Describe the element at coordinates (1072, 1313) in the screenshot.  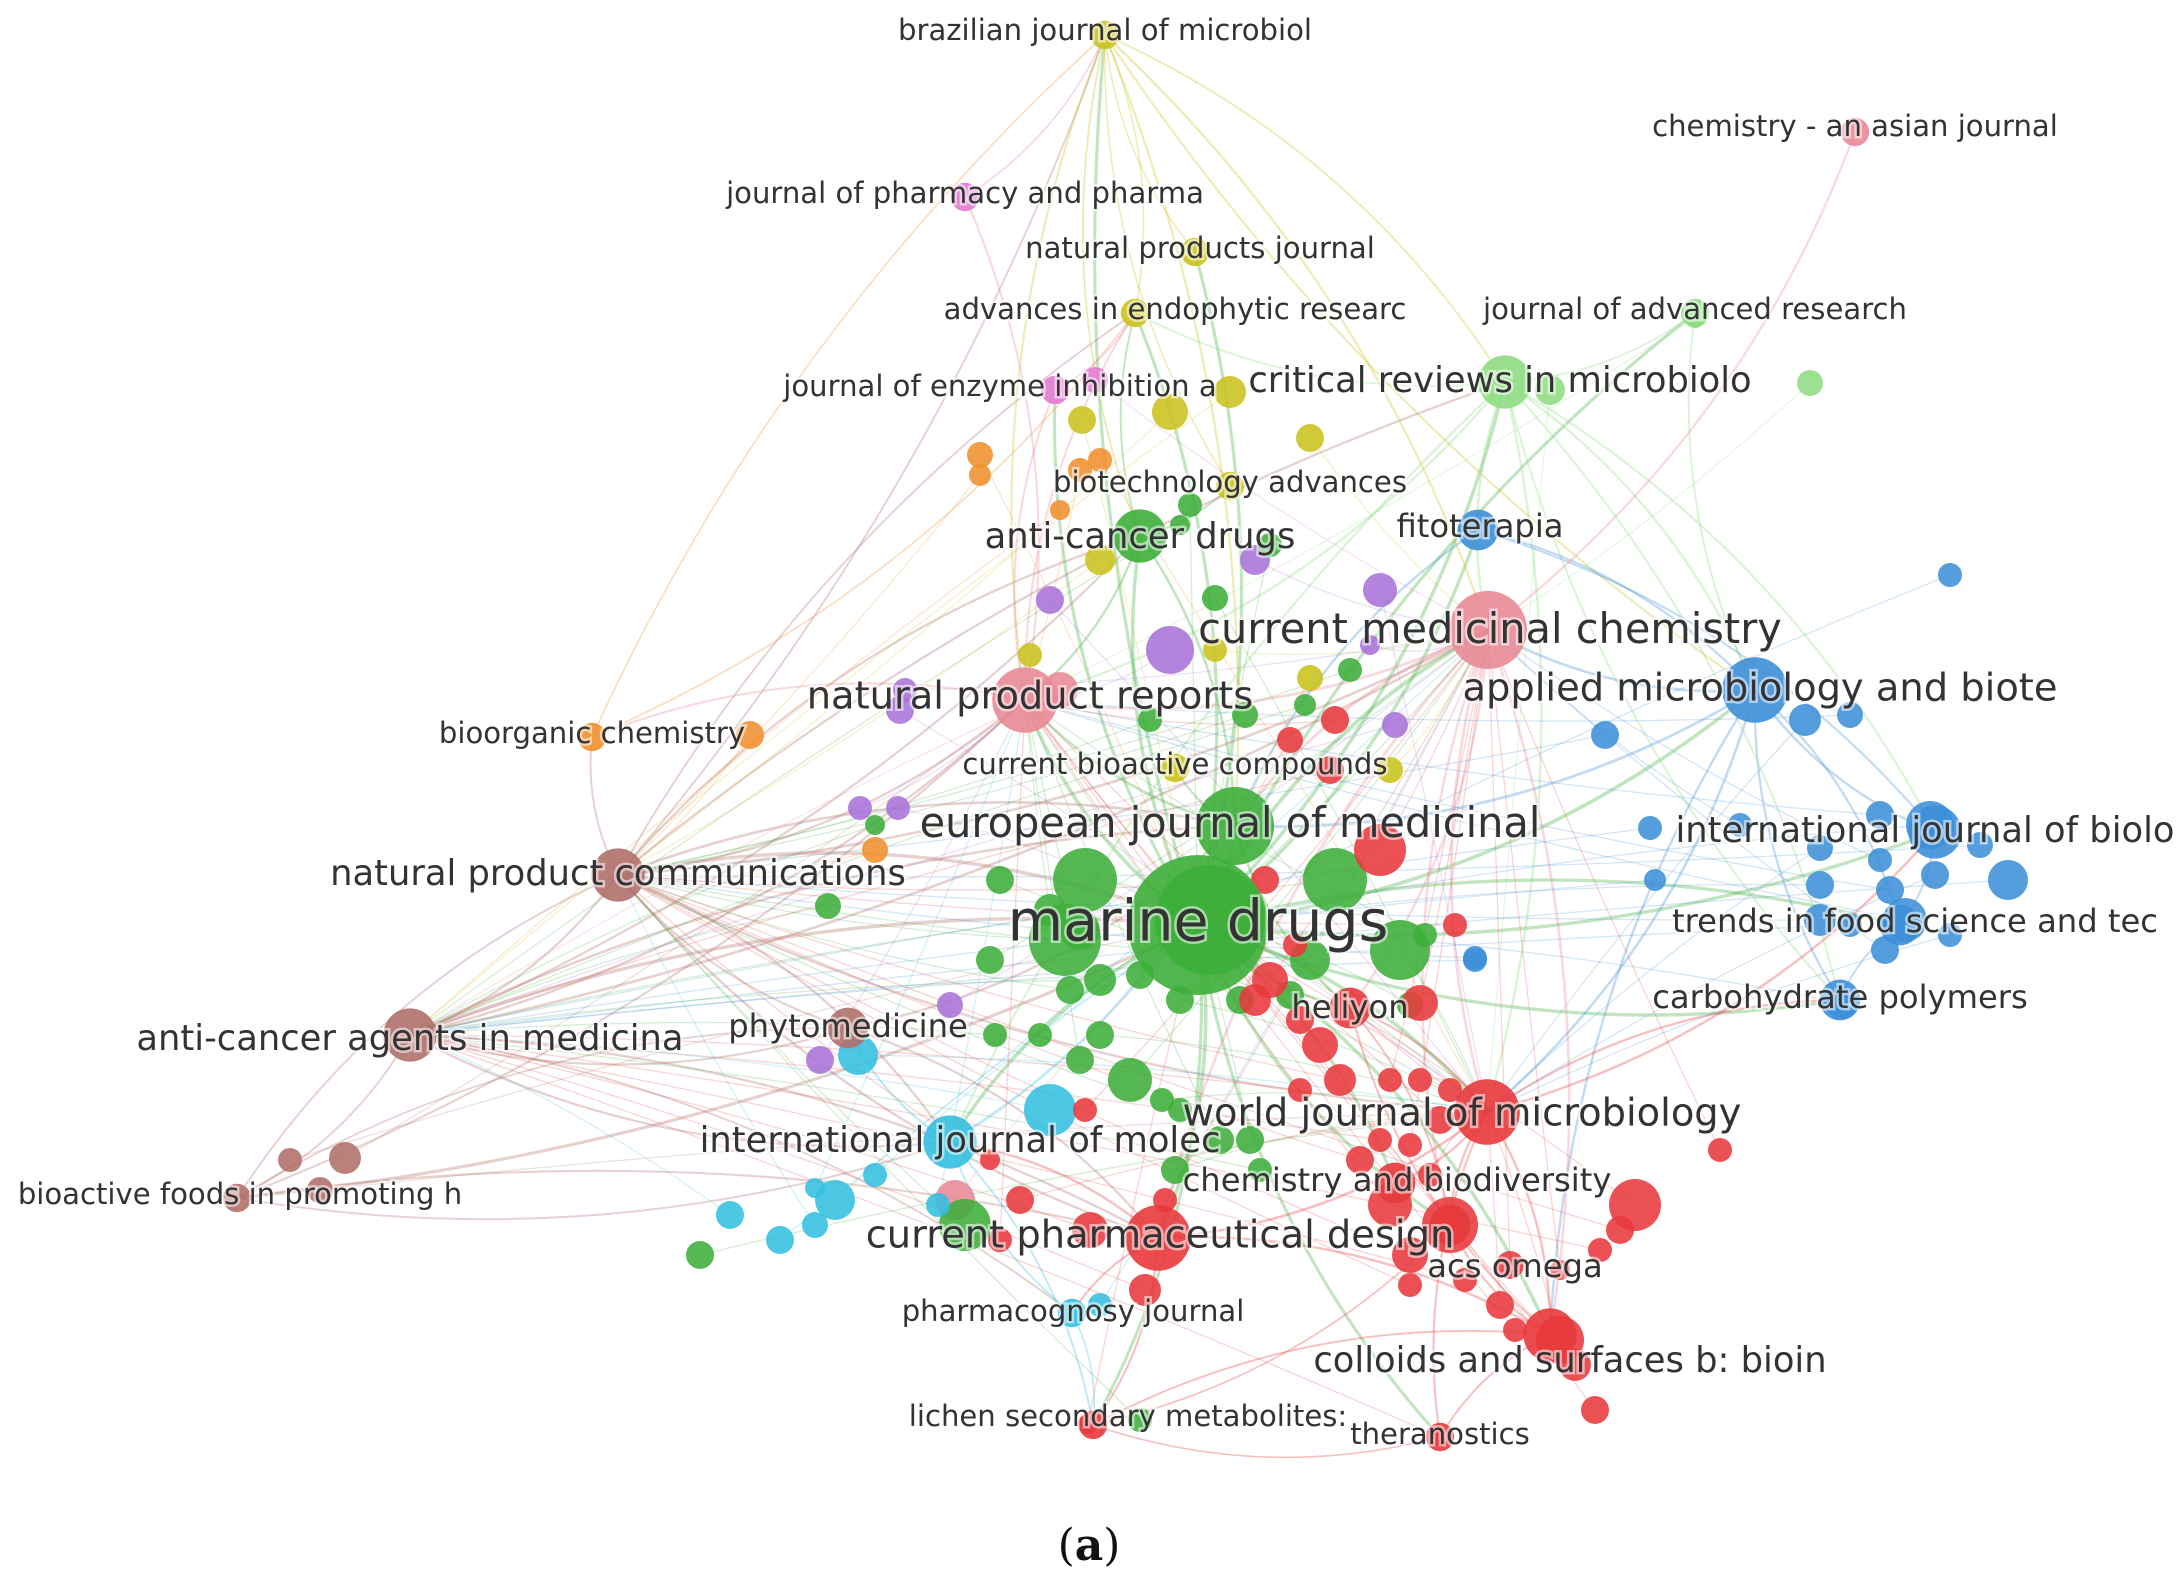
I see `node-pharmacognosy` at that location.